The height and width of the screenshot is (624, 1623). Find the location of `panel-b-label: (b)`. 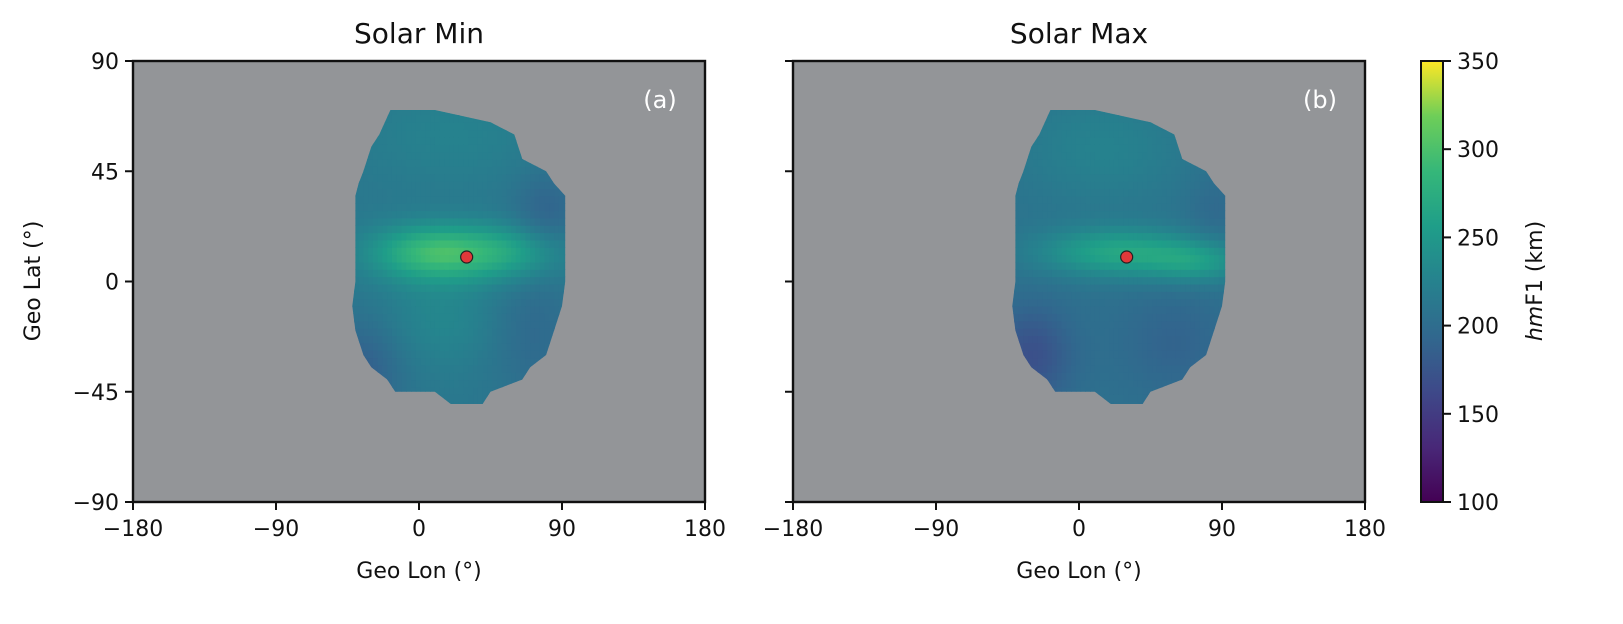

panel-b-label: (b) is located at coordinates (1320, 100).